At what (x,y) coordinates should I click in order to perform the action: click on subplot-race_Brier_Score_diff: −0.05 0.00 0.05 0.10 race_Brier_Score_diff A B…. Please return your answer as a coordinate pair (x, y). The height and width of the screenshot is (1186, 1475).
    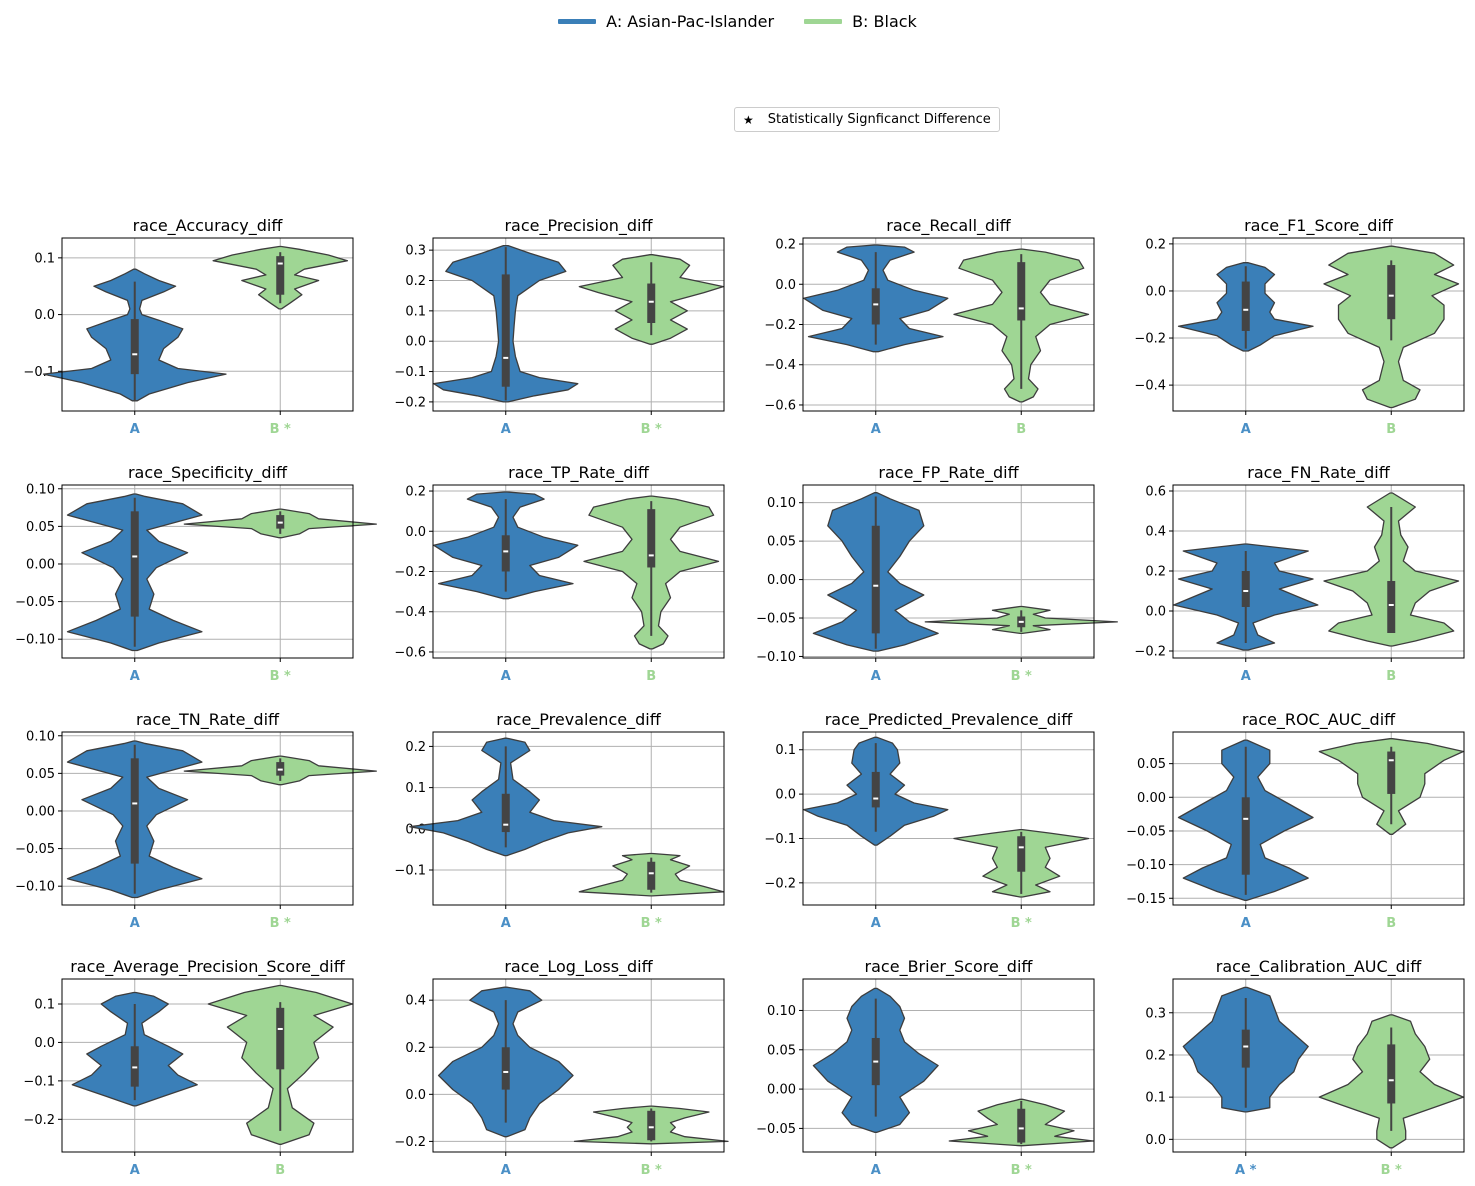
    Looking at the image, I should click on (925, 1067).